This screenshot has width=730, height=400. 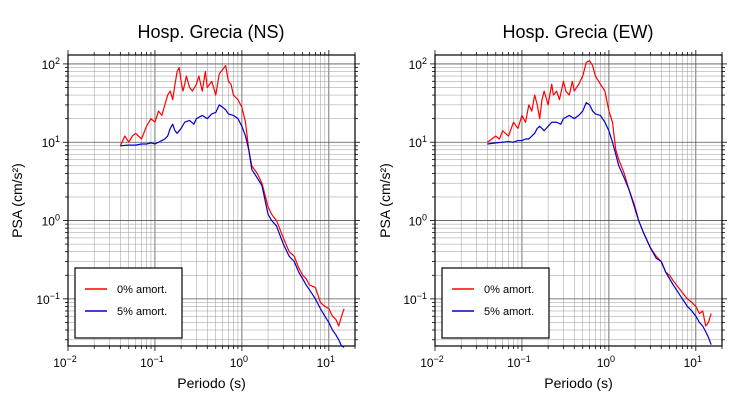 I want to click on chart-title: Hosp. Grecia (EW), so click(x=577, y=32).